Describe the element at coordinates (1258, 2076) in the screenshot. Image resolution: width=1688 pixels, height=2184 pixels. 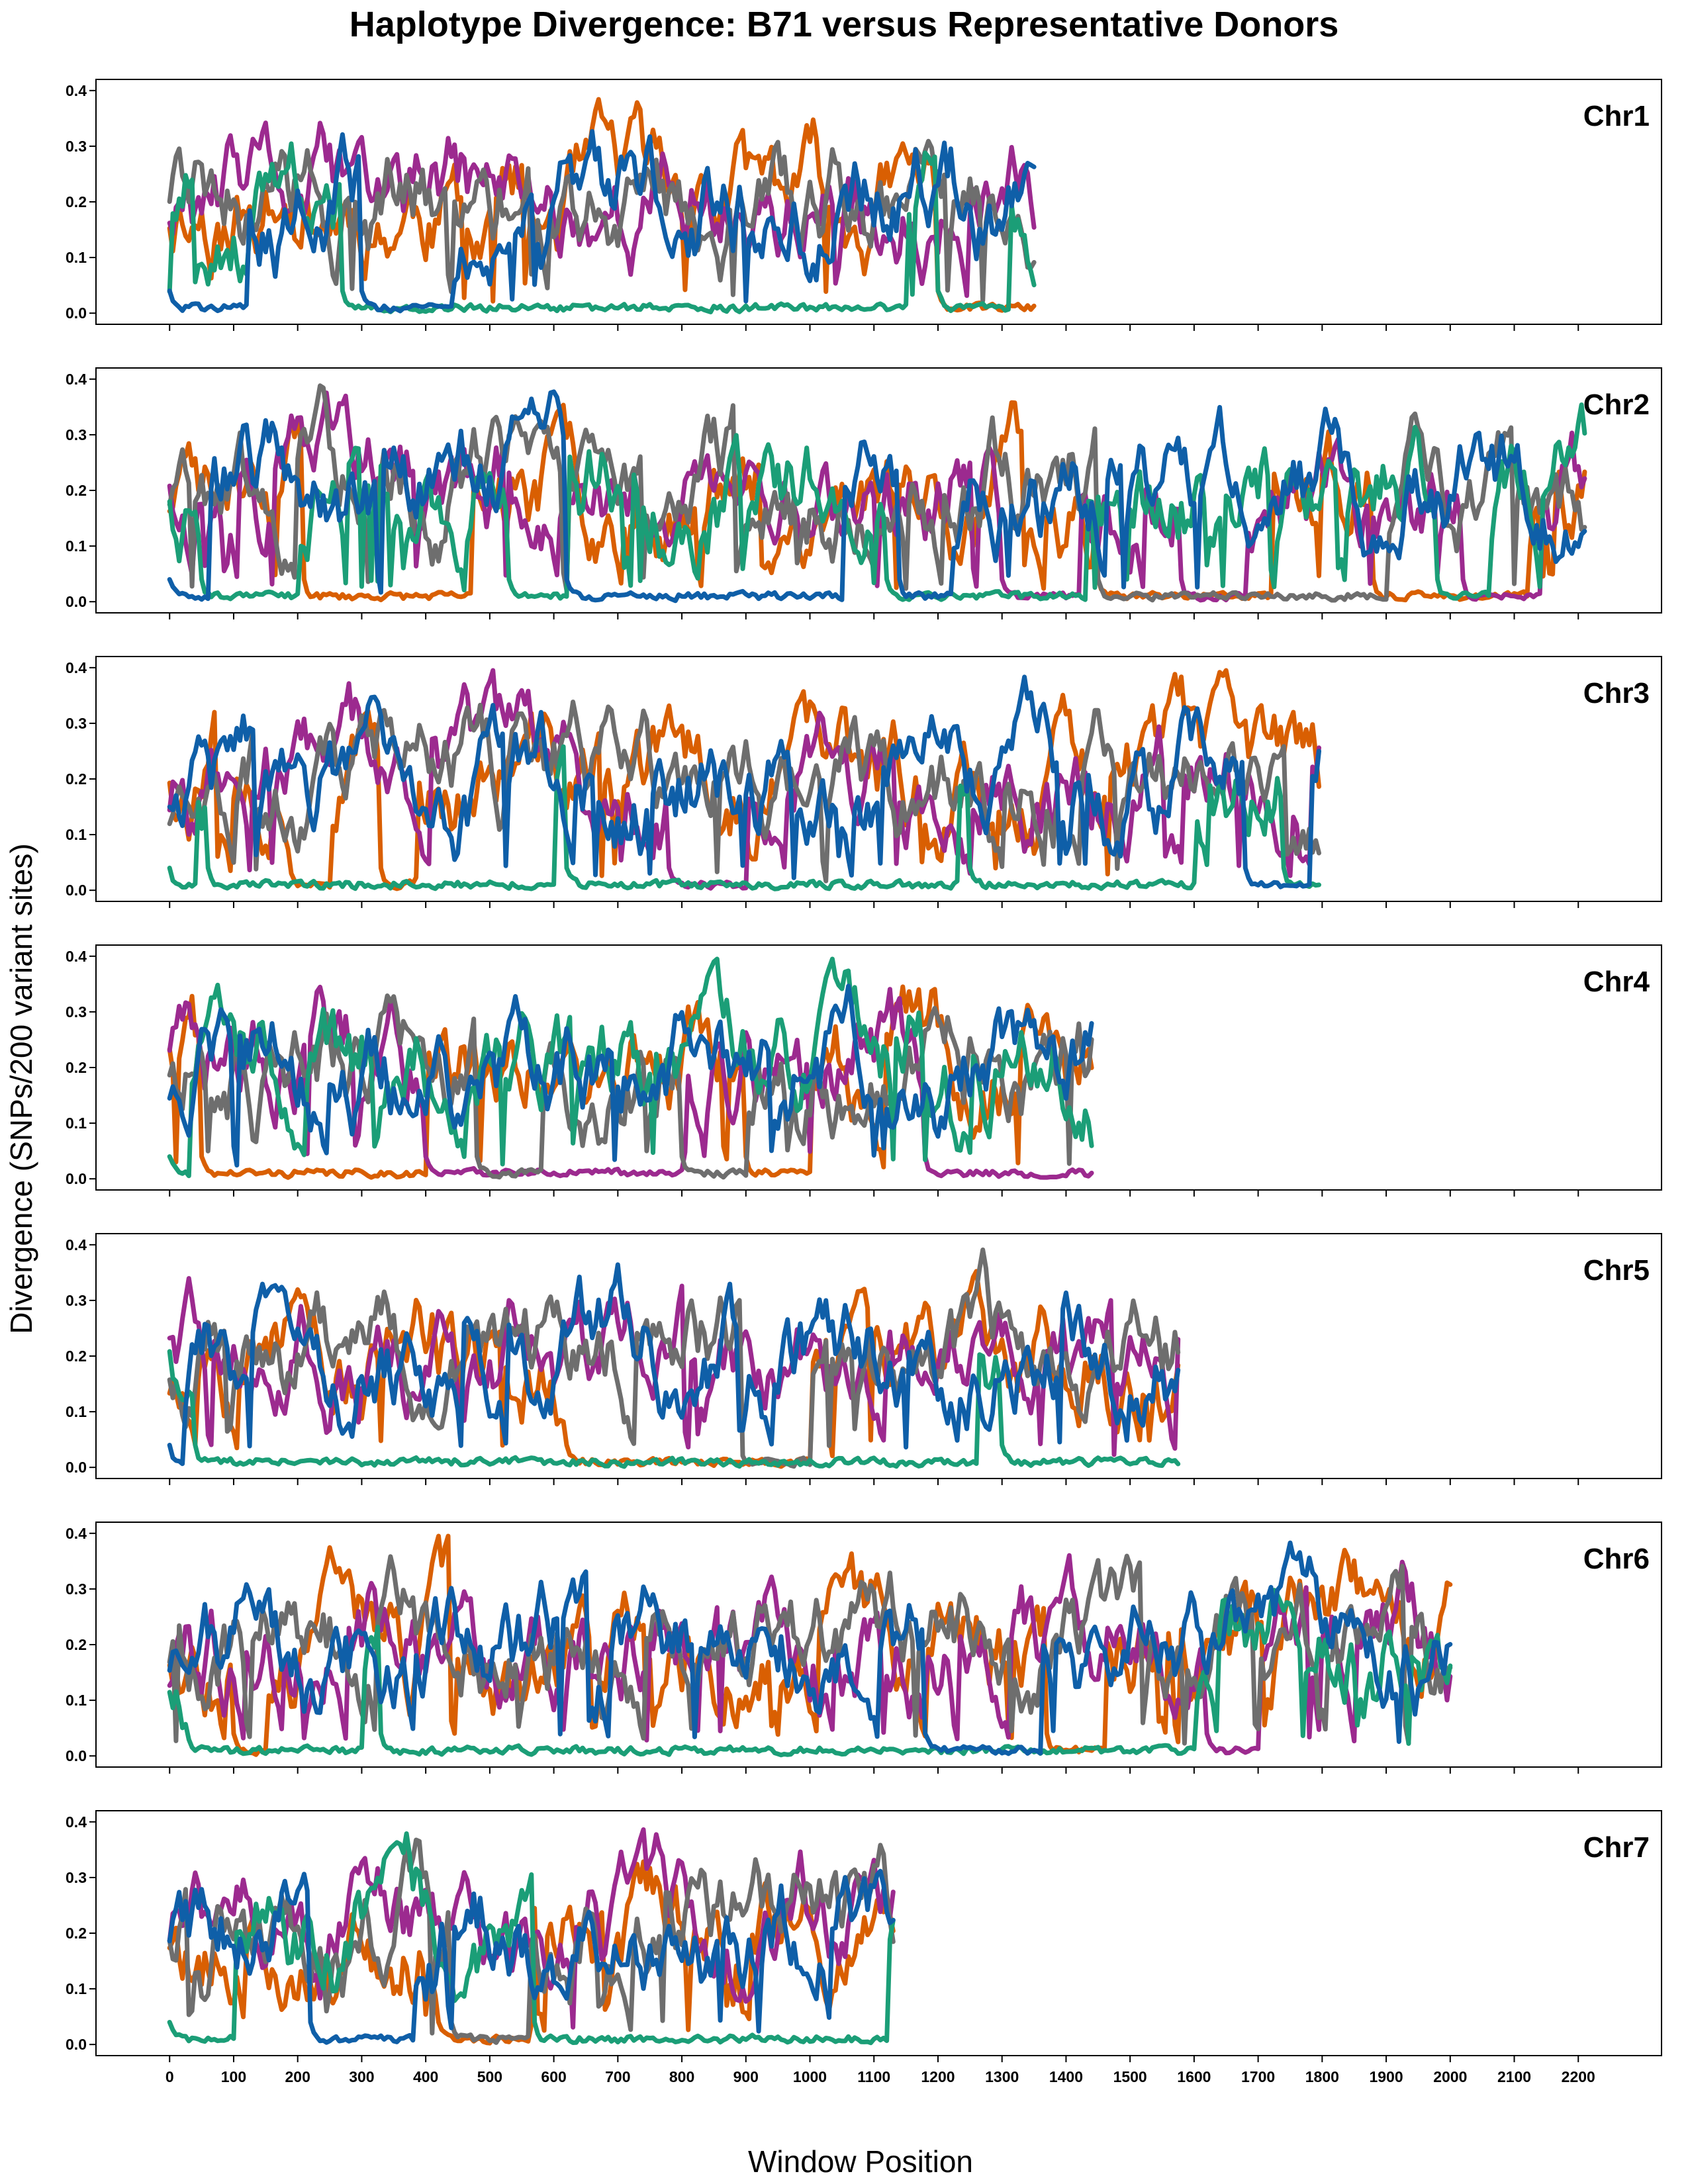
I see `x-tick-label: 1700` at that location.